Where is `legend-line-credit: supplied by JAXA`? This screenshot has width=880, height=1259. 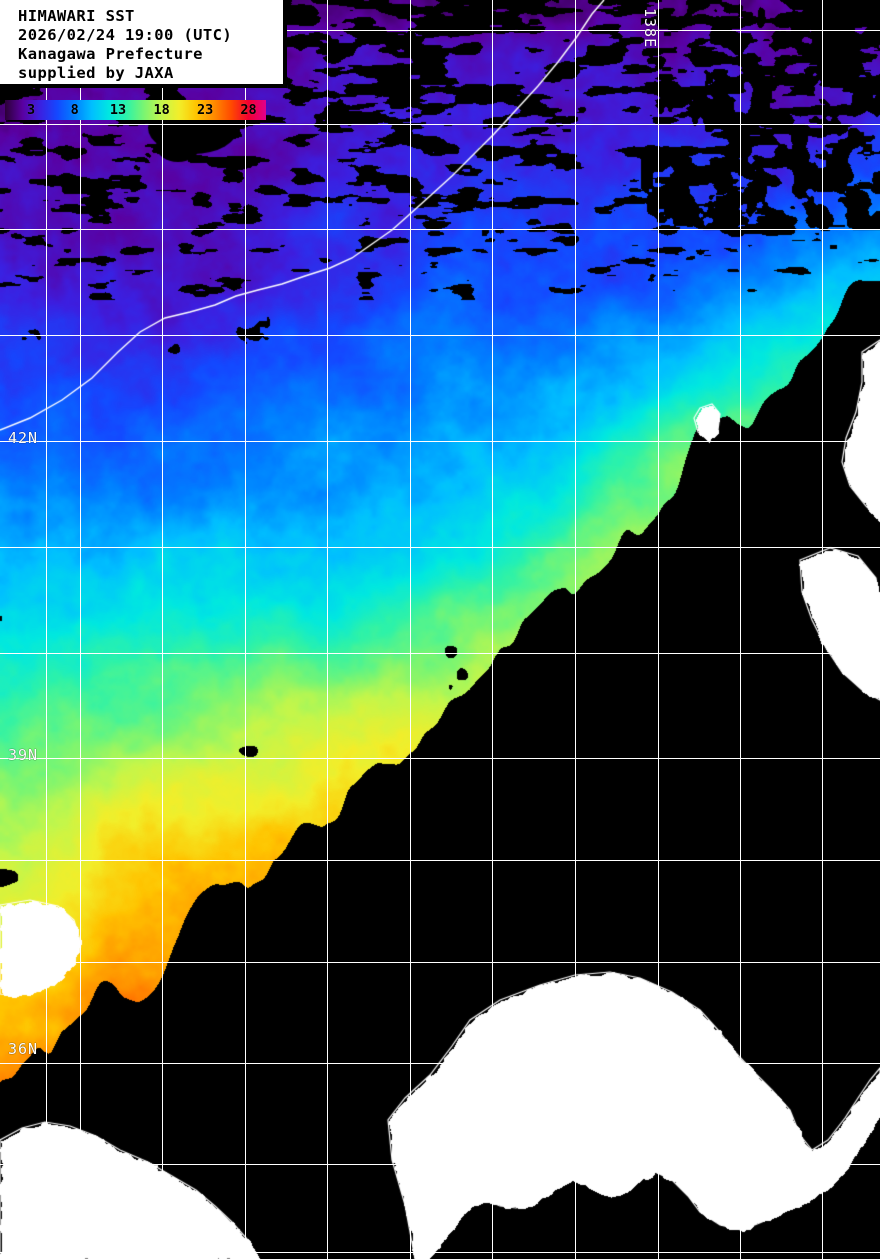
legend-line-credit: supplied by JAXA is located at coordinates (96, 73).